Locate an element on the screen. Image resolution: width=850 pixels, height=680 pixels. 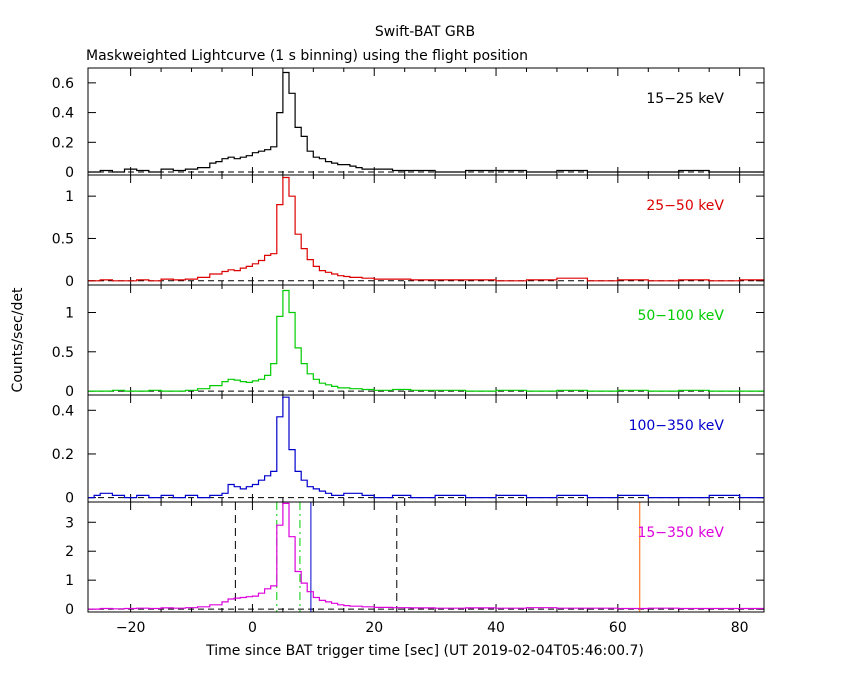
series-line-15-25-keV is located at coordinates (426, 122).